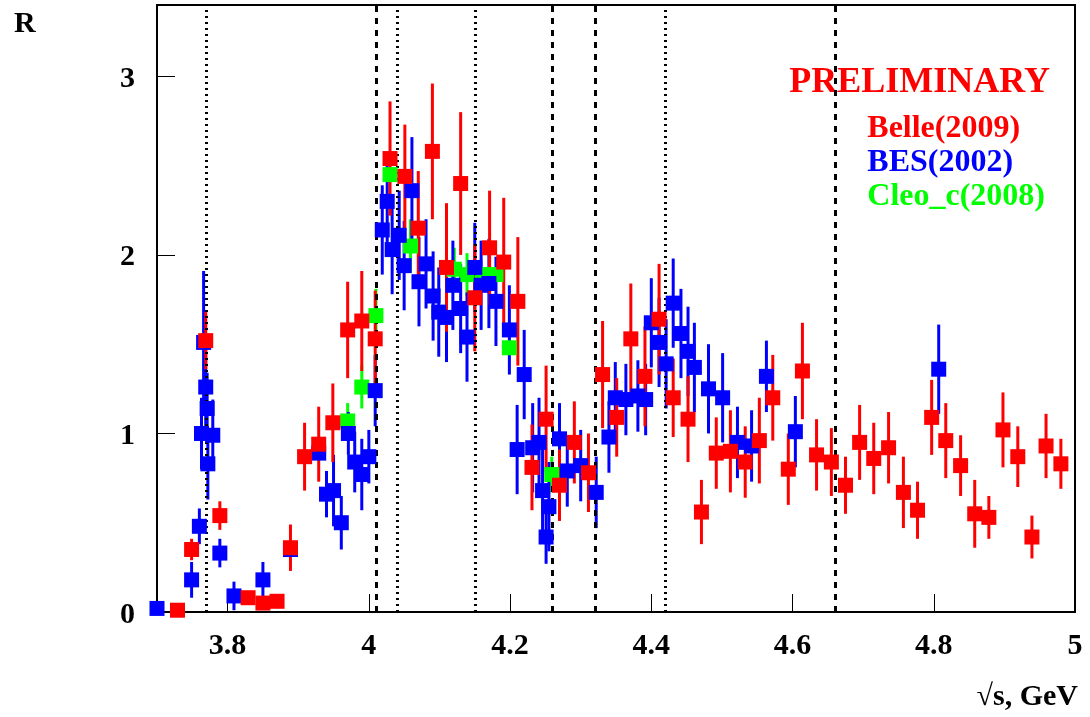  What do you see at coordinates (227, 643) in the screenshot?
I see `x-tick-label: 3.8` at bounding box center [227, 643].